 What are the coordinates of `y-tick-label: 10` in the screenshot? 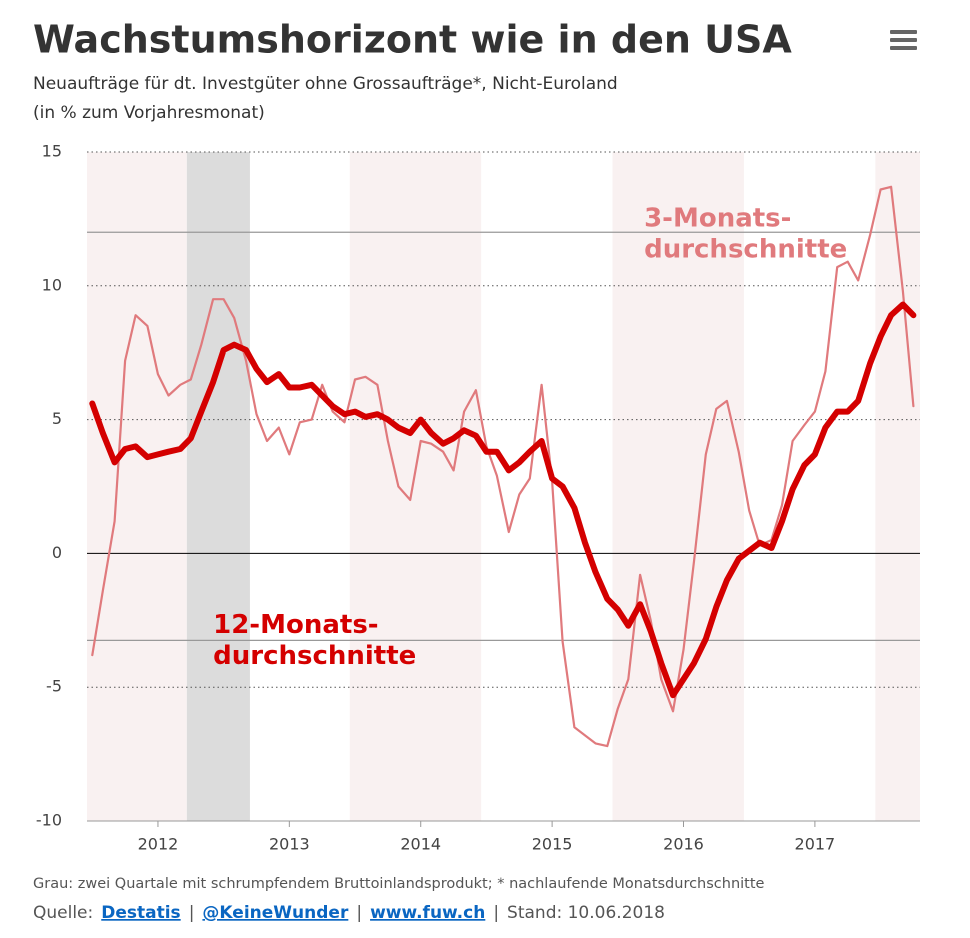 It's located at (52, 284).